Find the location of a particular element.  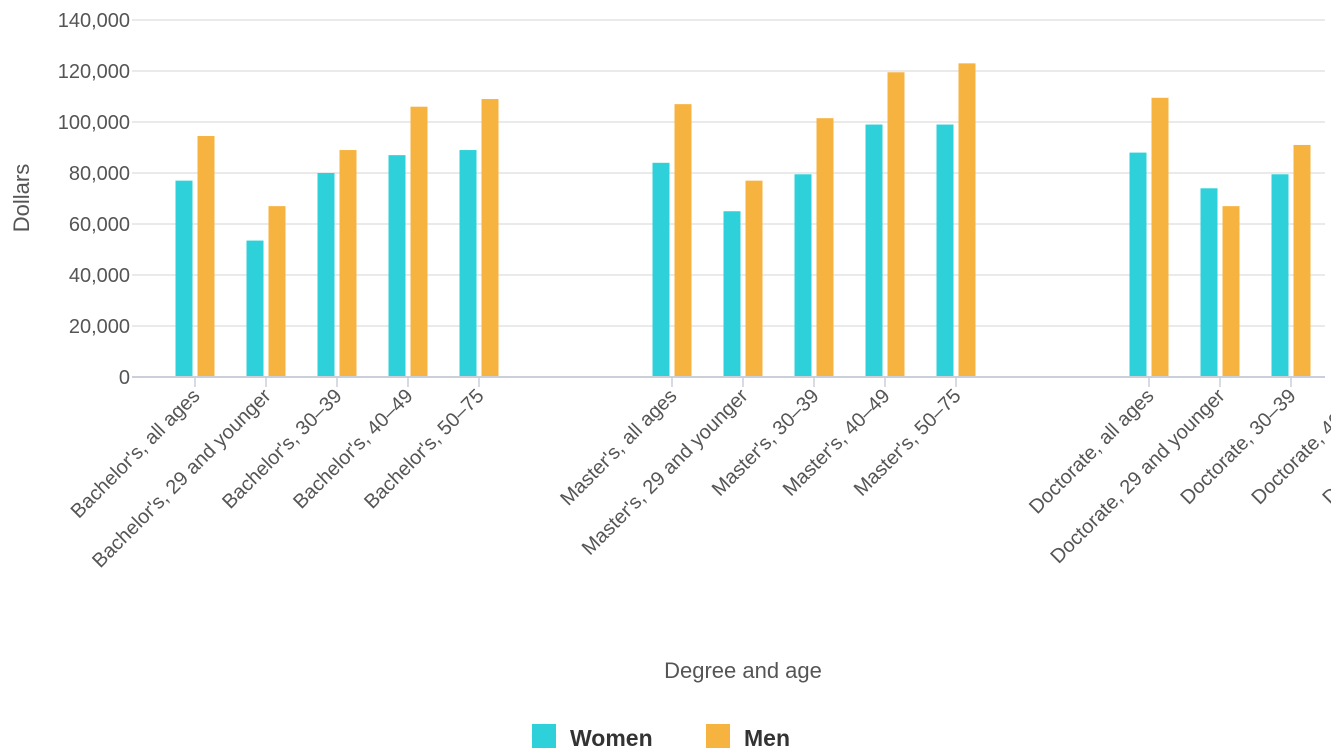

x-category-label: Master's, all ages is located at coordinates (618, 447).